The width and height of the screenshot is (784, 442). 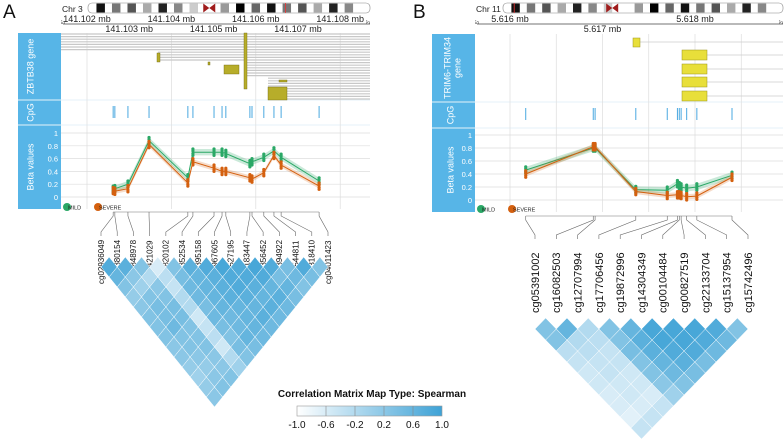 What do you see at coordinates (467, 187) in the screenshot?
I see `beta-tick-label: 0.2` at bounding box center [467, 187].